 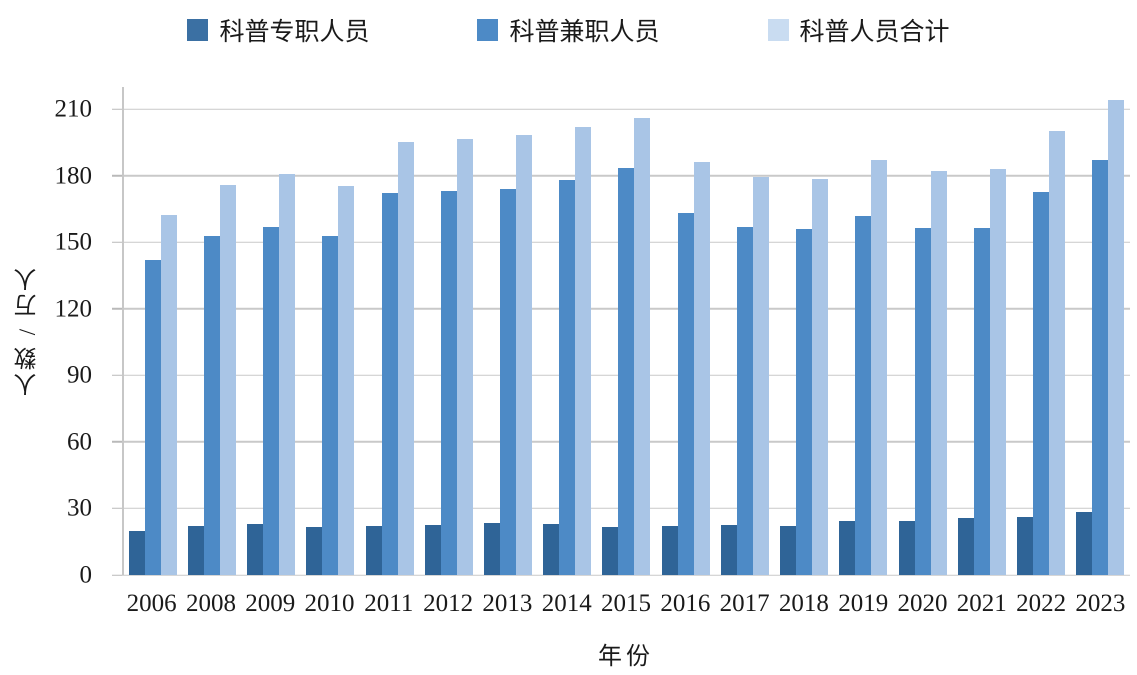 What do you see at coordinates (685, 603) in the screenshot?
I see `x-tick-label: 2016` at bounding box center [685, 603].